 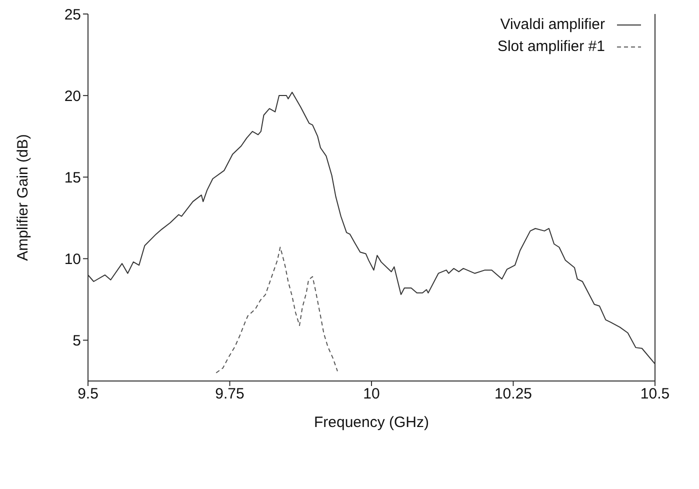 What do you see at coordinates (76, 341) in the screenshot?
I see `y-tick-label: 5` at bounding box center [76, 341].